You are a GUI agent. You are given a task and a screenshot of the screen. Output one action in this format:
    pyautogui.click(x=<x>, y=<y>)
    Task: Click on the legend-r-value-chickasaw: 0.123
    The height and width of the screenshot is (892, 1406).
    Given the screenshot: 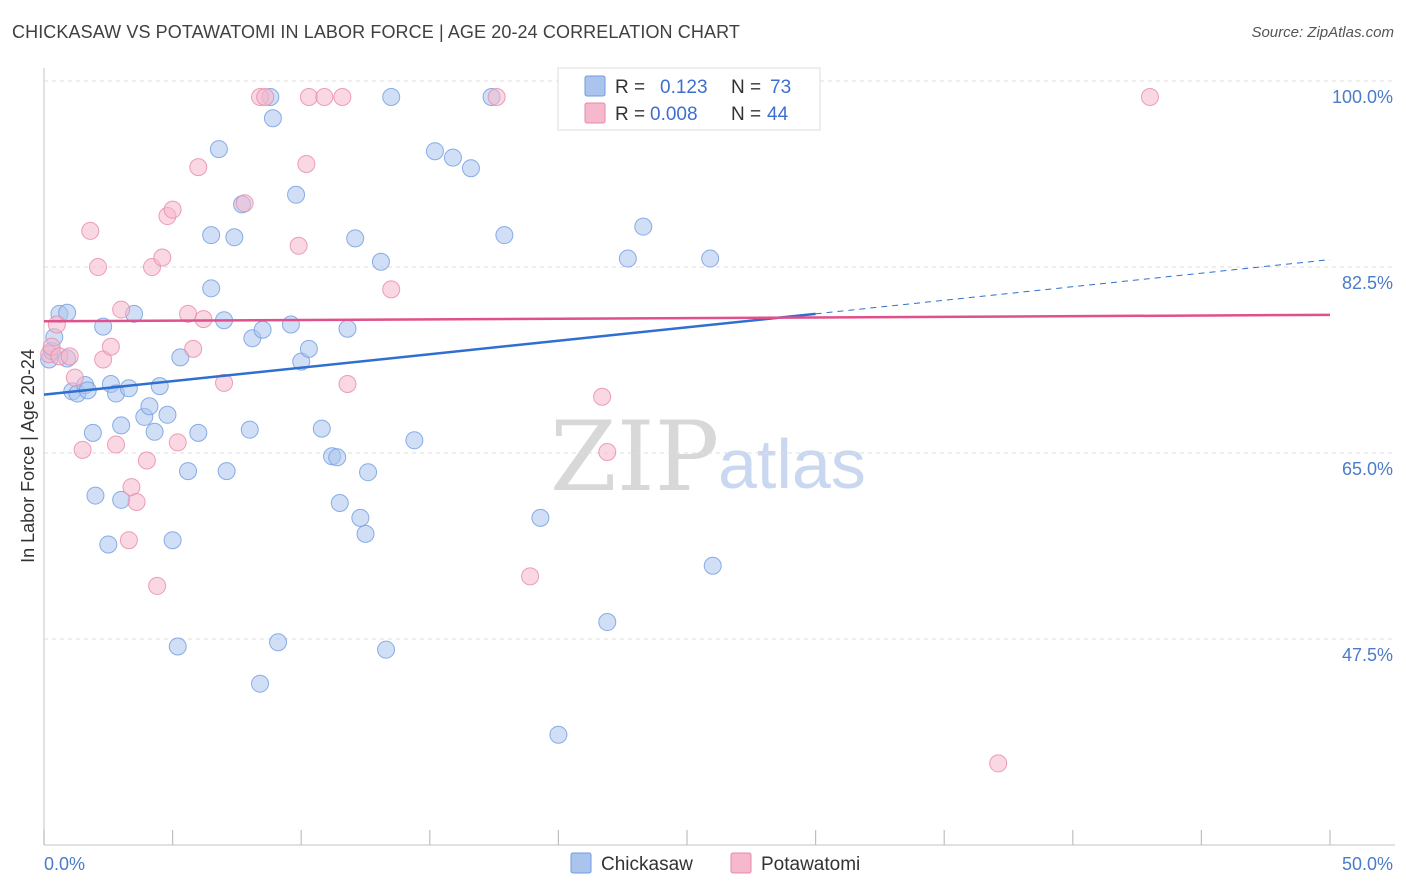 What is the action you would take?
    pyautogui.click(x=684, y=87)
    